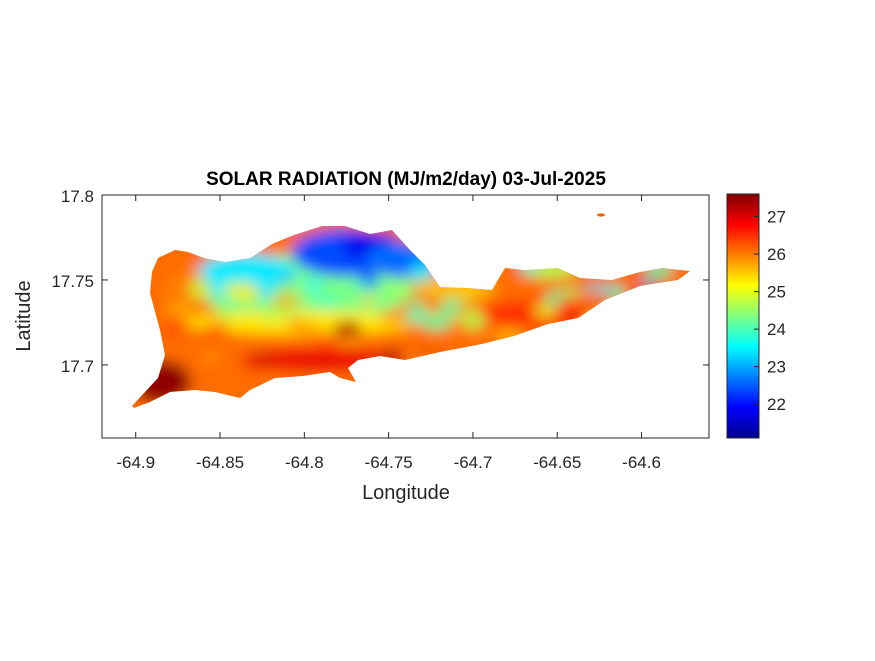 This screenshot has height=661, width=875. I want to click on x-tick-label: -64.9, so click(135, 462).